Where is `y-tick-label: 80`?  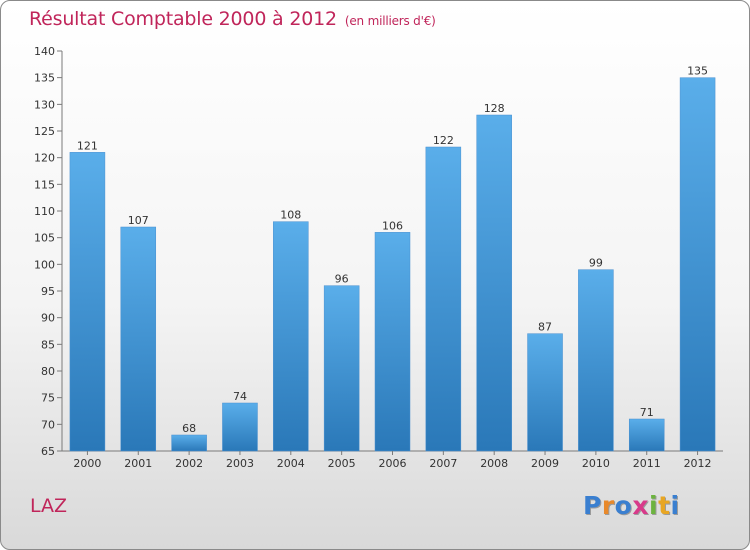 y-tick-label: 80 is located at coordinates (48, 371).